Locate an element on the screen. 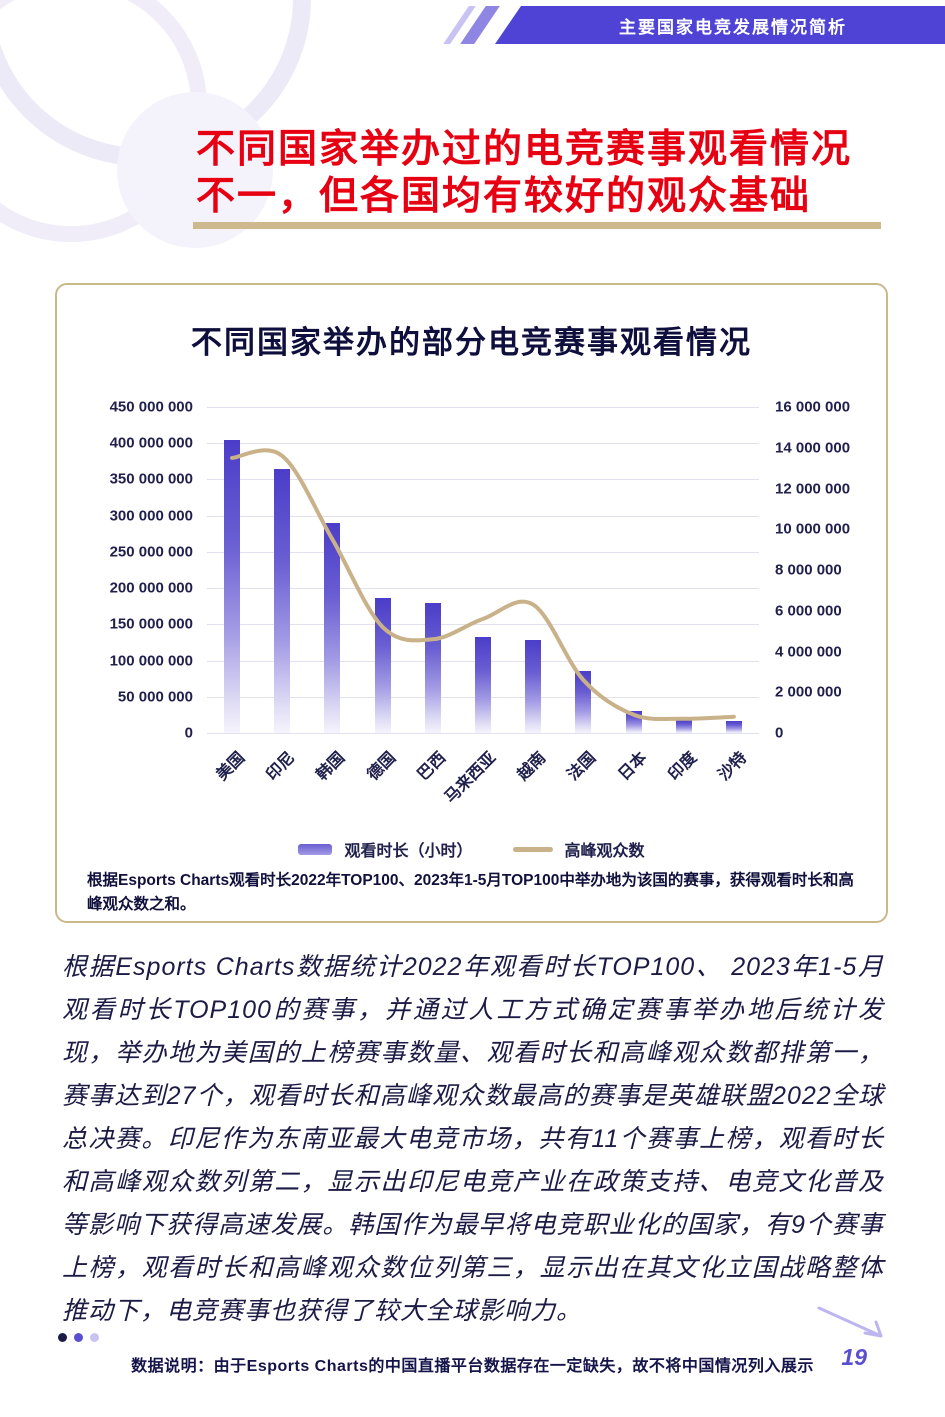 This screenshot has width=945, height=1417. corner-arrow-icon is located at coordinates (850, 1322).